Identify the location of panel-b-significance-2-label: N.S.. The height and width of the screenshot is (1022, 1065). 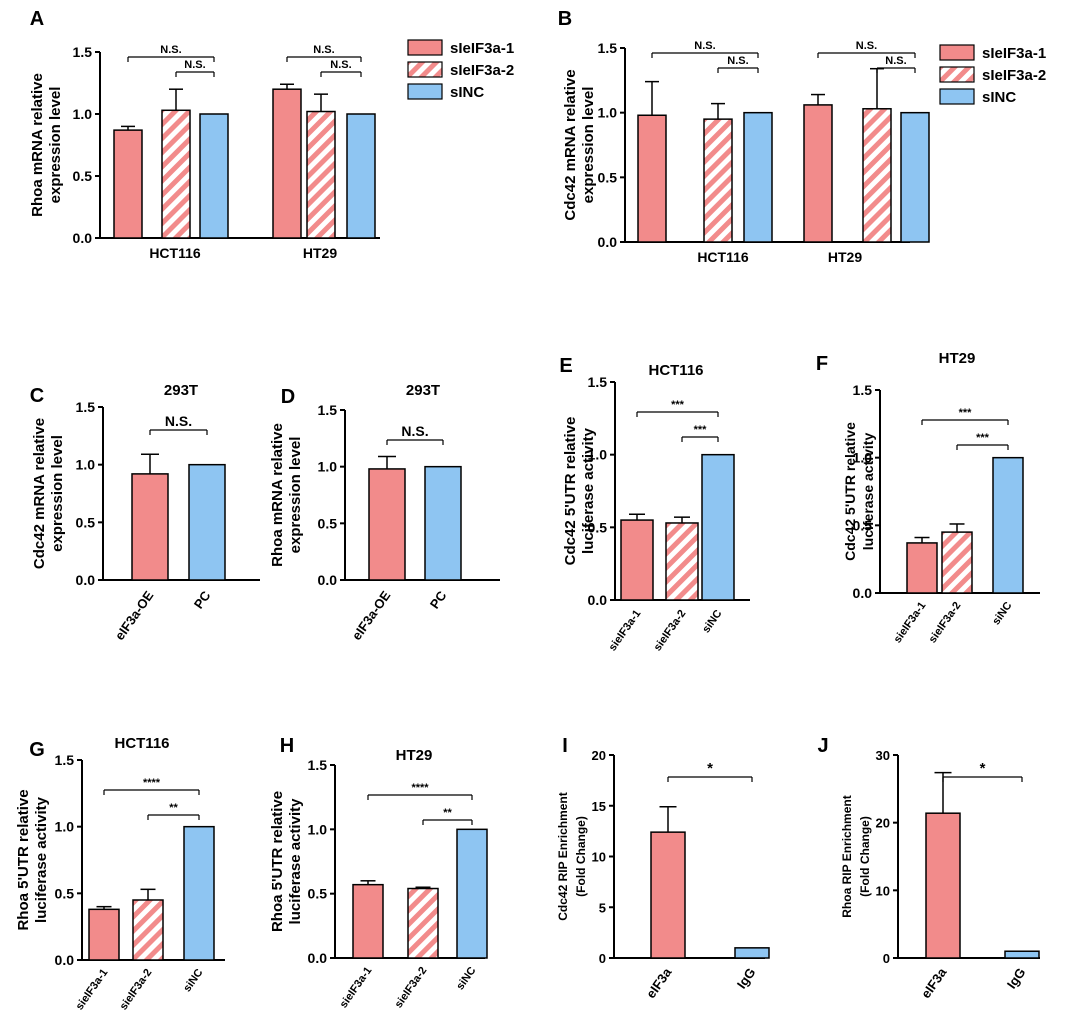
(737, 61).